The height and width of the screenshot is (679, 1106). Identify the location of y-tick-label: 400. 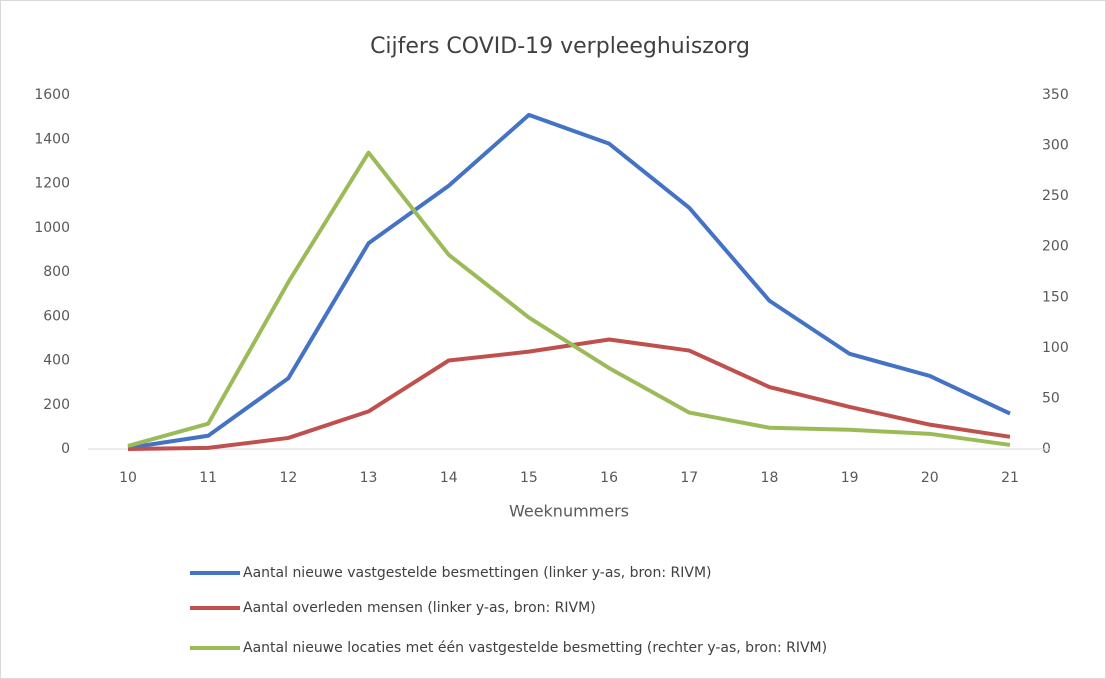
(56, 361).